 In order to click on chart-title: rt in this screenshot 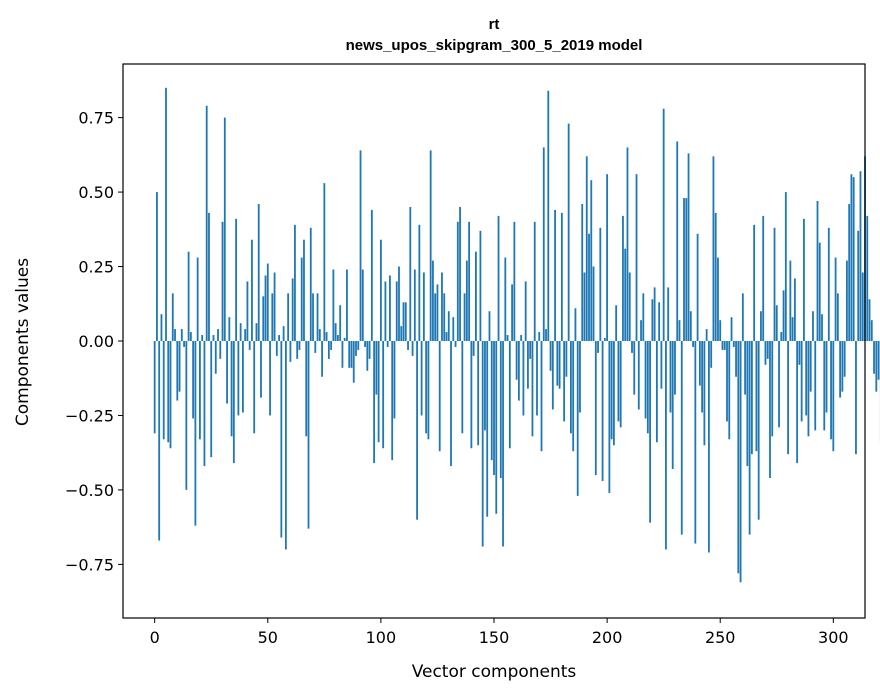, I will do `click(494, 24)`.